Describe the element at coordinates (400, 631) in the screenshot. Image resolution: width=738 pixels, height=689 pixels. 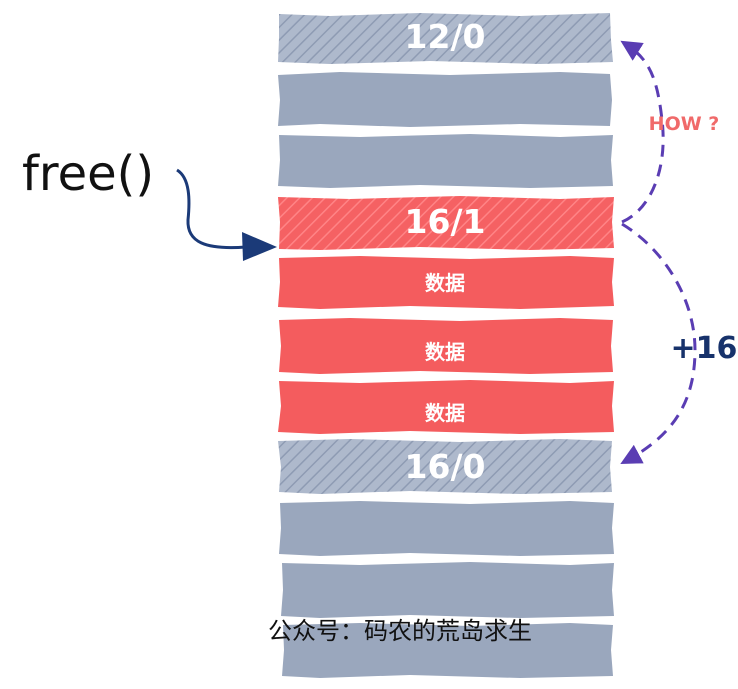
I see `watermark: 公众号：码农的荒岛求生` at that location.